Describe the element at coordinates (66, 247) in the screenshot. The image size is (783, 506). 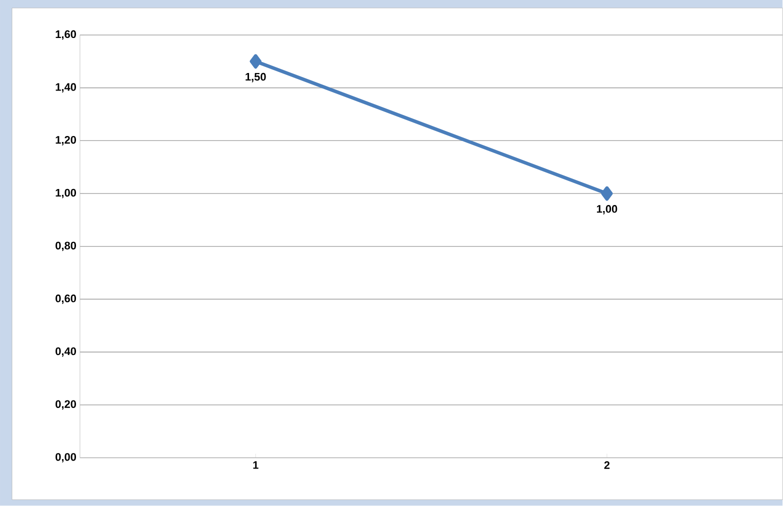
I see `y-tick-label: 0,80` at that location.